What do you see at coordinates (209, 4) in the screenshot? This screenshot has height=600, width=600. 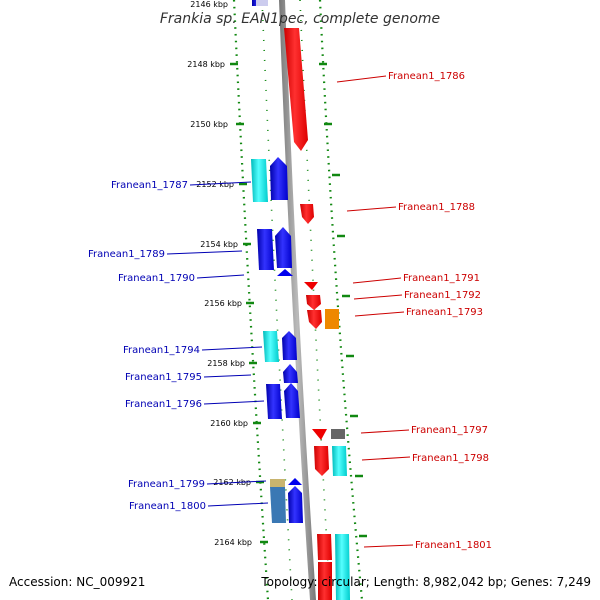 I see `kbp-label: 2146 kbp` at bounding box center [209, 4].